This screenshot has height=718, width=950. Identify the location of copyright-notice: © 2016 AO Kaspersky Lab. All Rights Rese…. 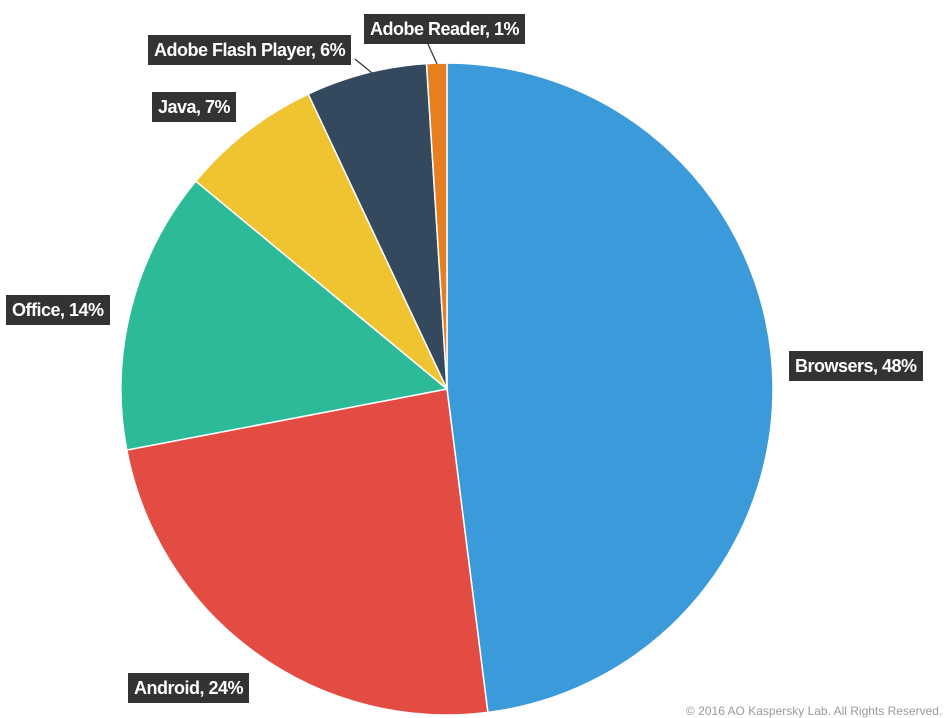
(814, 711).